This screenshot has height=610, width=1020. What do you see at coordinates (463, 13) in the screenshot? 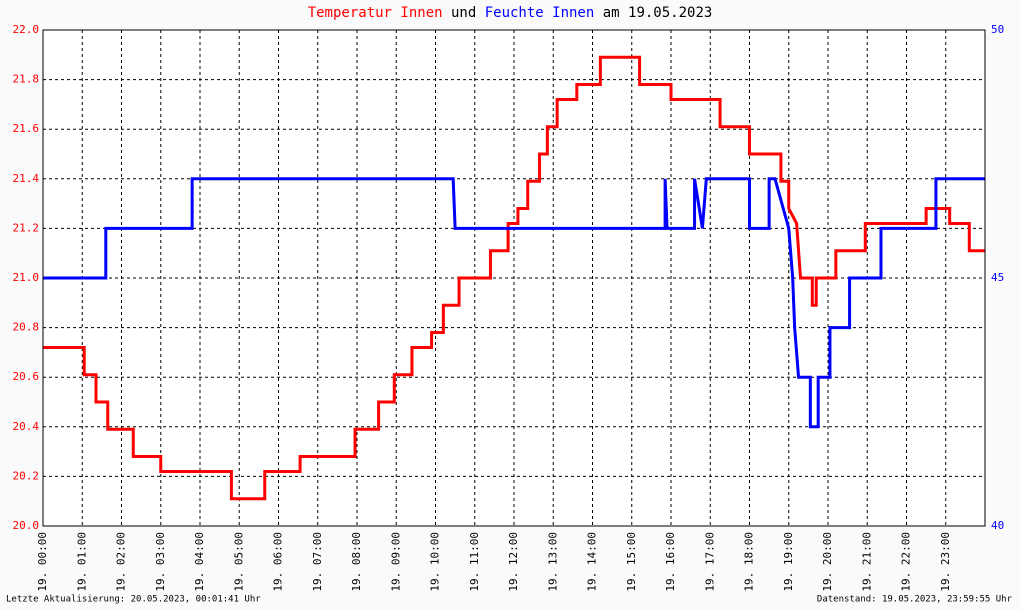
I see `title-part: und` at bounding box center [463, 13].